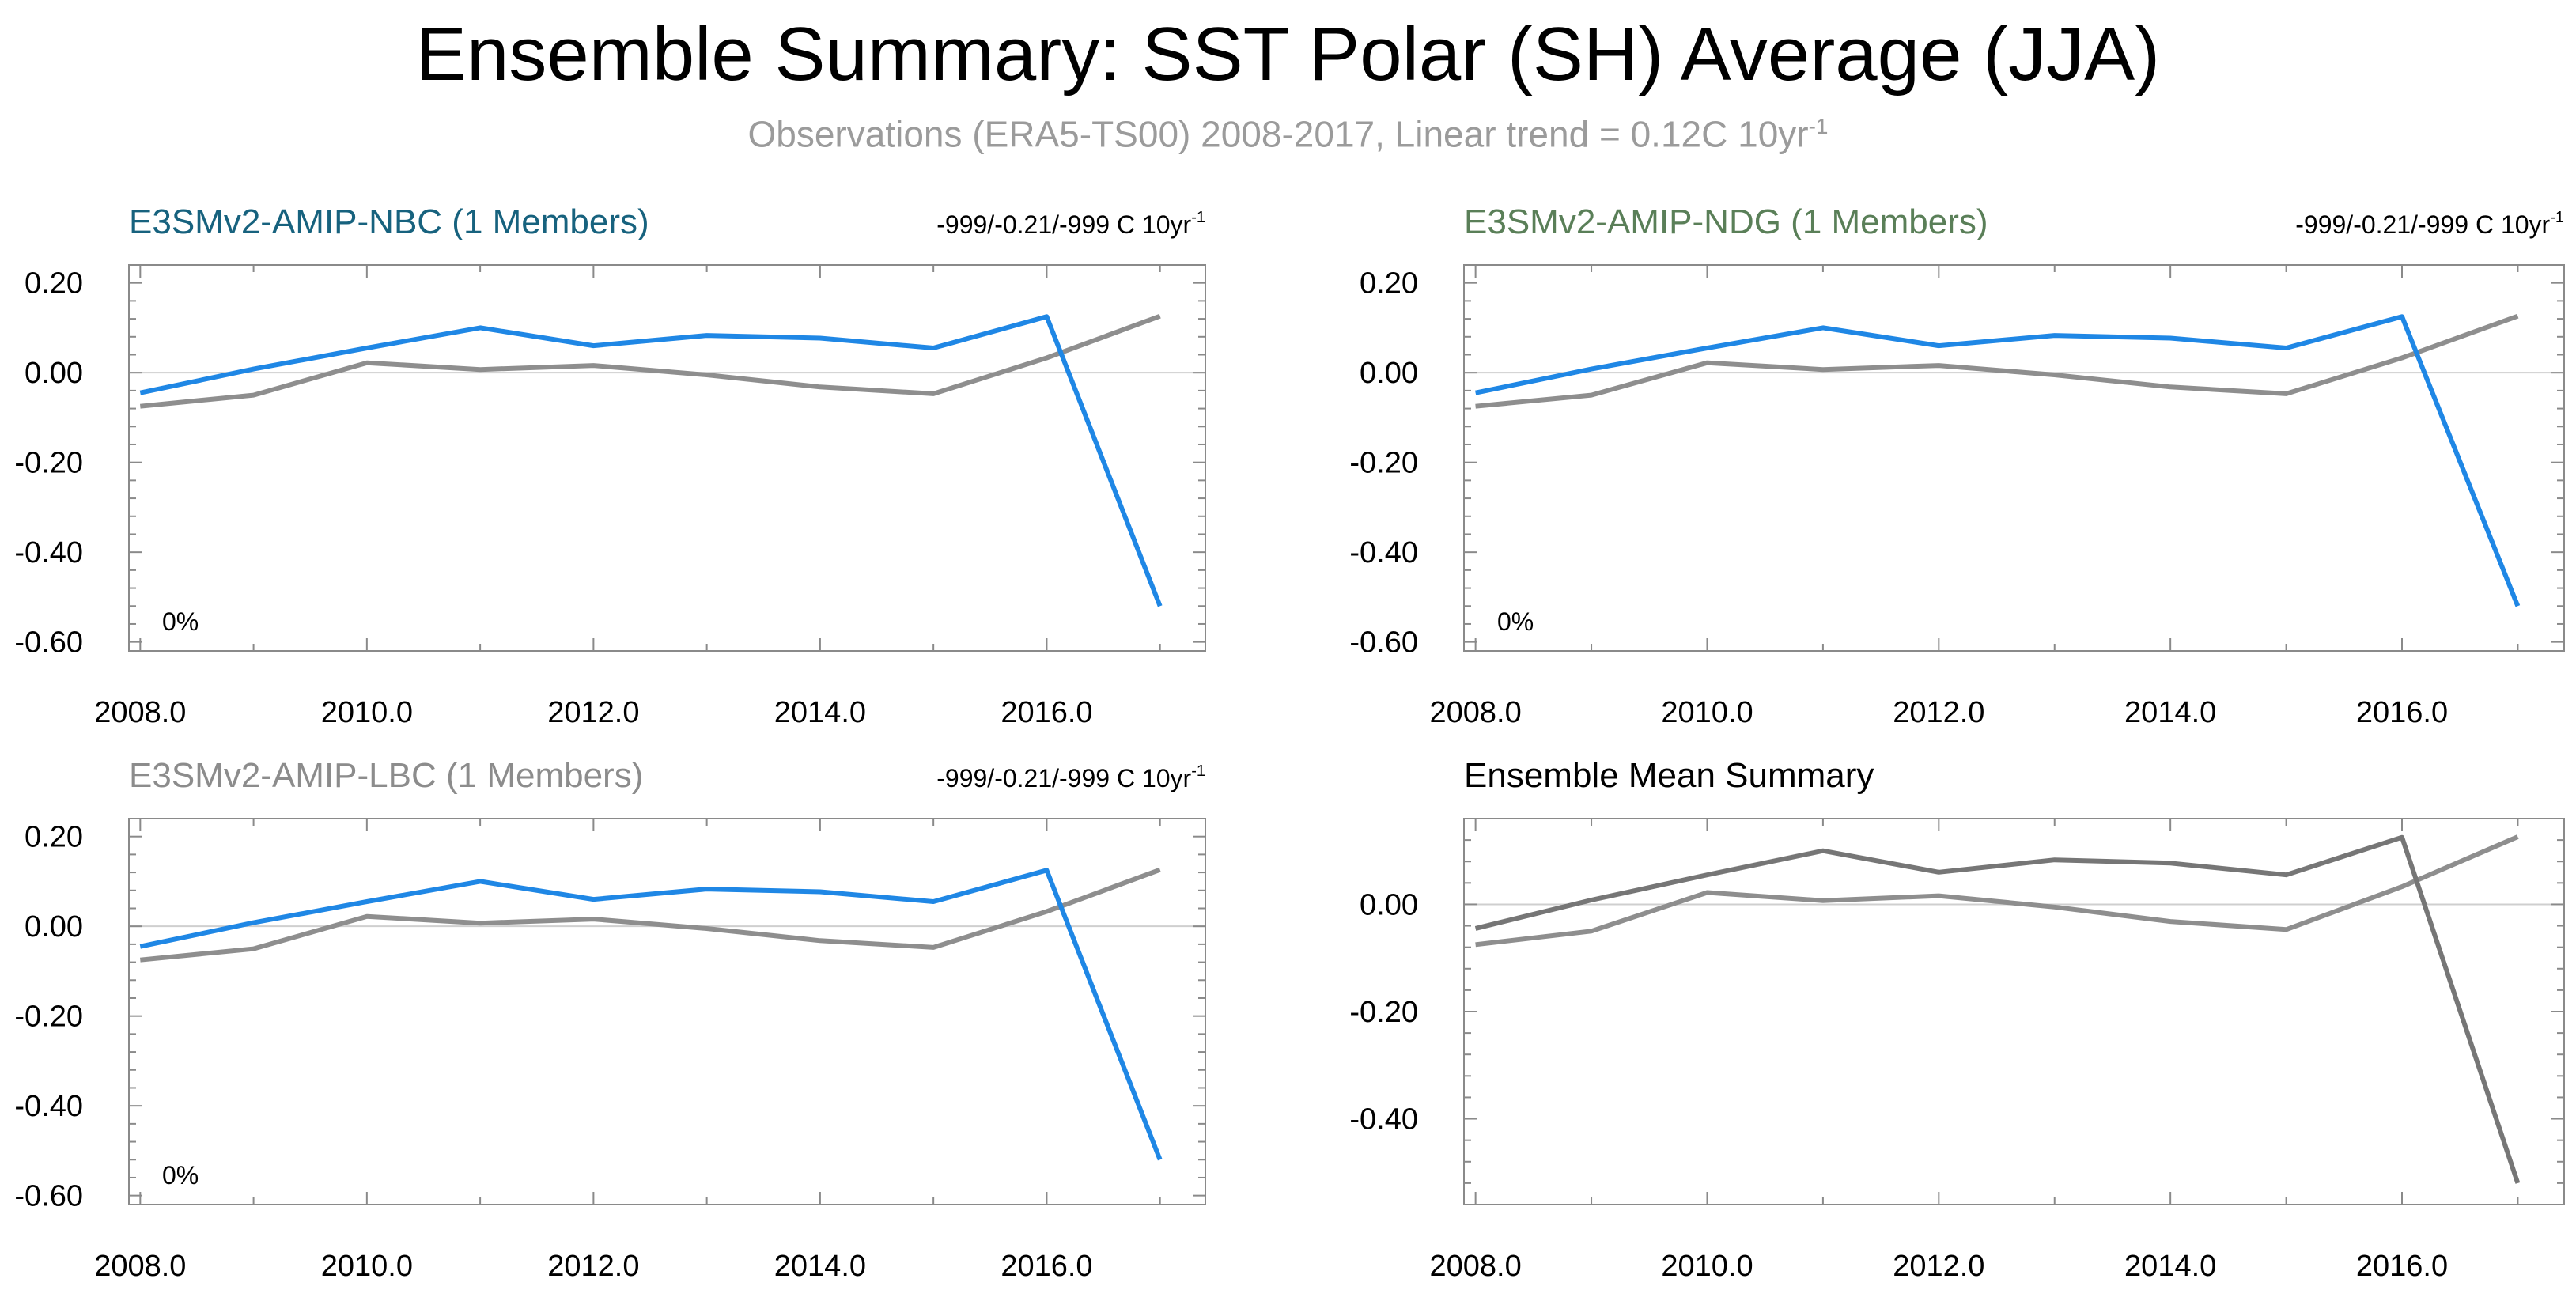 This screenshot has height=1305, width=2576. Describe the element at coordinates (389, 221) in the screenshot. I see `panel-title: E3SMv2-AMIP-NBC (1 Members)` at that location.